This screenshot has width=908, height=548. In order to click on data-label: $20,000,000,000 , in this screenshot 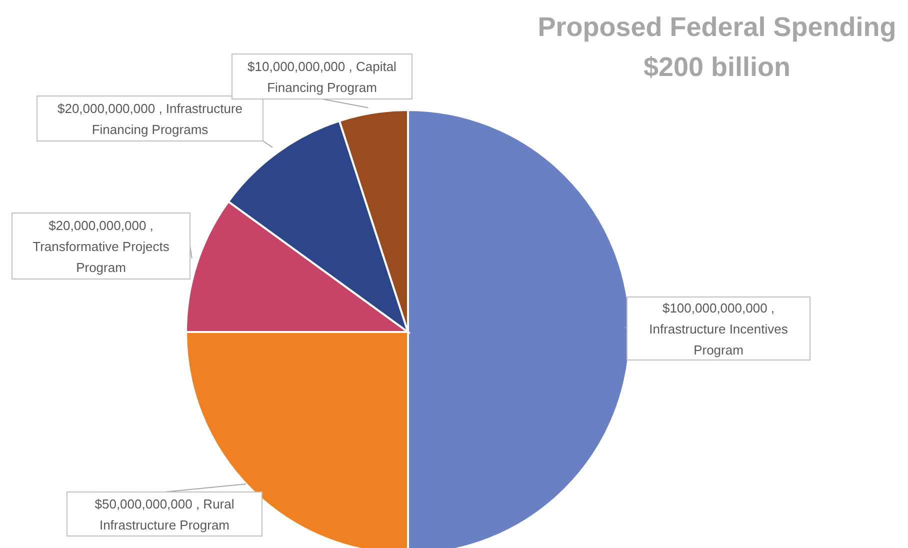, I will do `click(101, 225)`.